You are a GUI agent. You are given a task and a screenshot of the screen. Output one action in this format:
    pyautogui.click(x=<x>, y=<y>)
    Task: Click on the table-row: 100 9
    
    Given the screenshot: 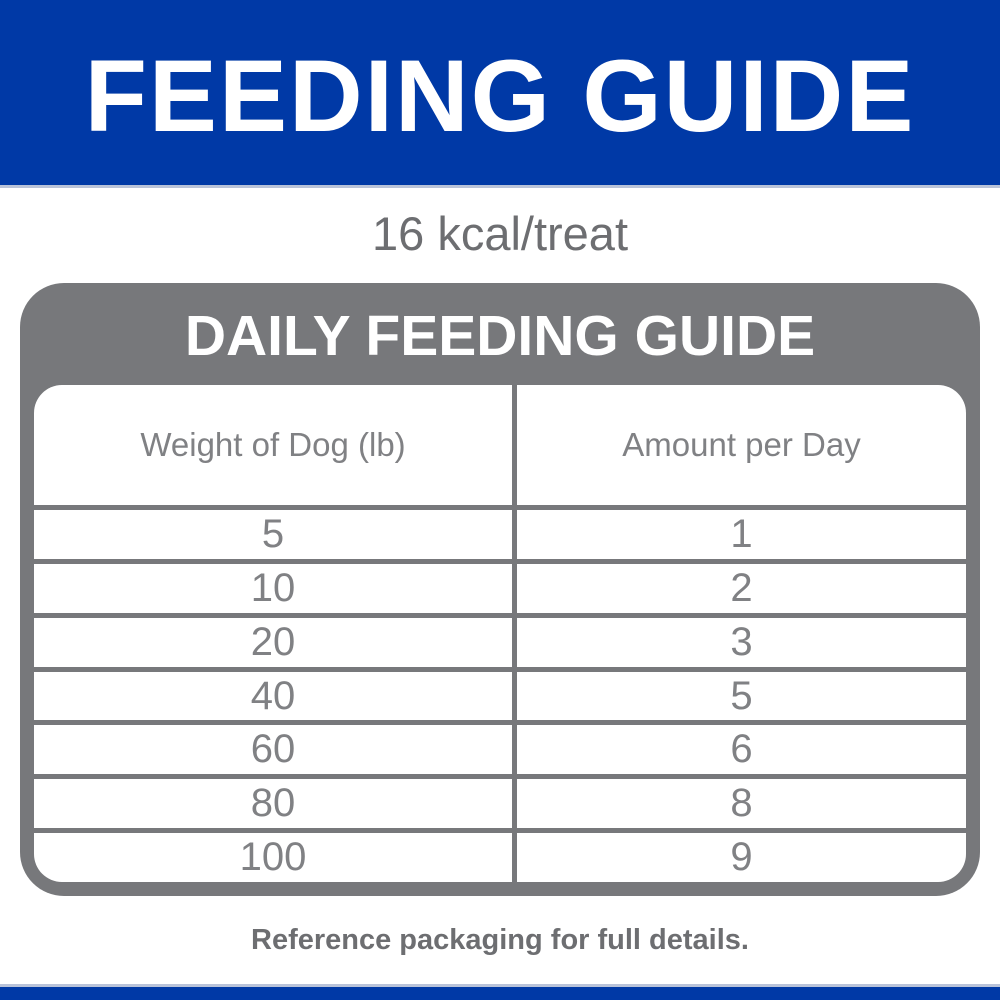 What is the action you would take?
    pyautogui.click(x=500, y=855)
    